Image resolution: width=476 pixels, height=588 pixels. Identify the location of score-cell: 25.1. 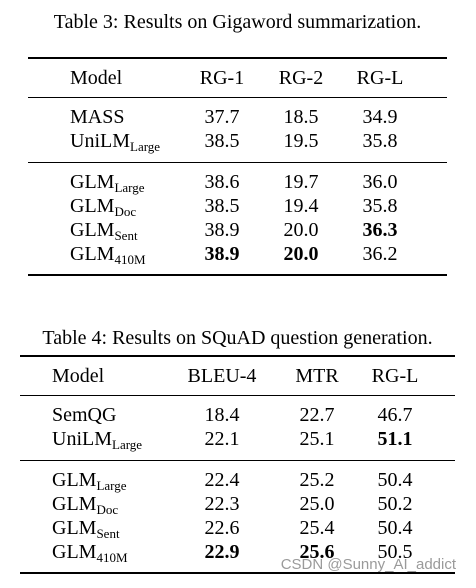
(317, 439).